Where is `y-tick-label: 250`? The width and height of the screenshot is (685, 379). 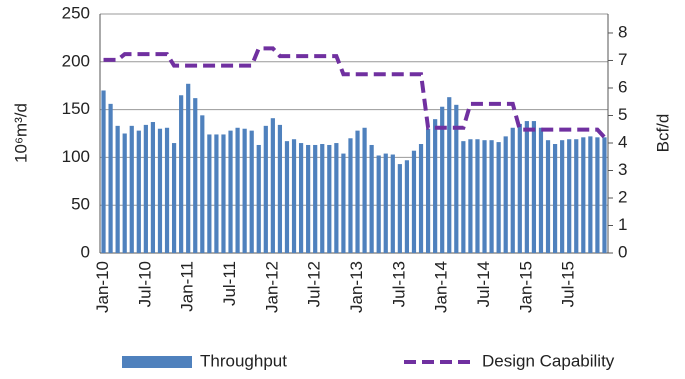
y-tick-label: 250 is located at coordinates (76, 12).